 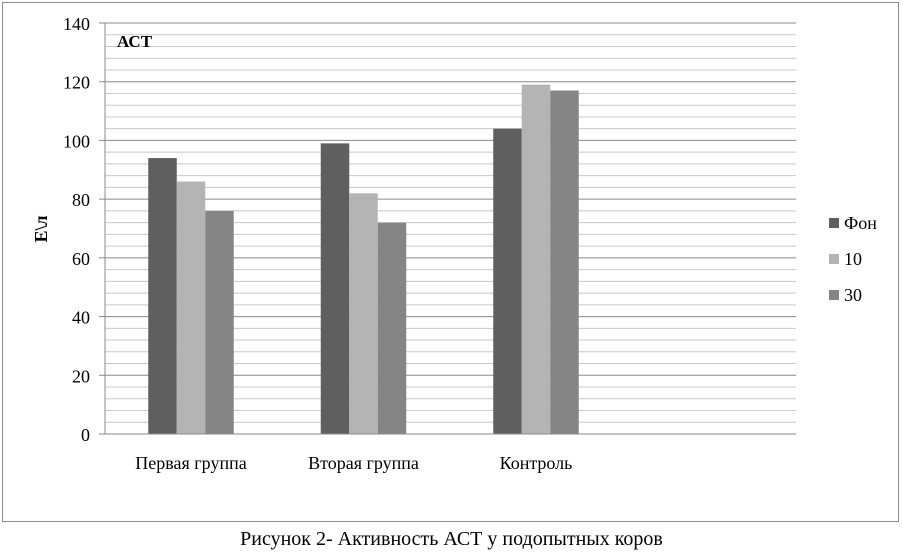 I want to click on legend-label: 10, so click(x=853, y=259).